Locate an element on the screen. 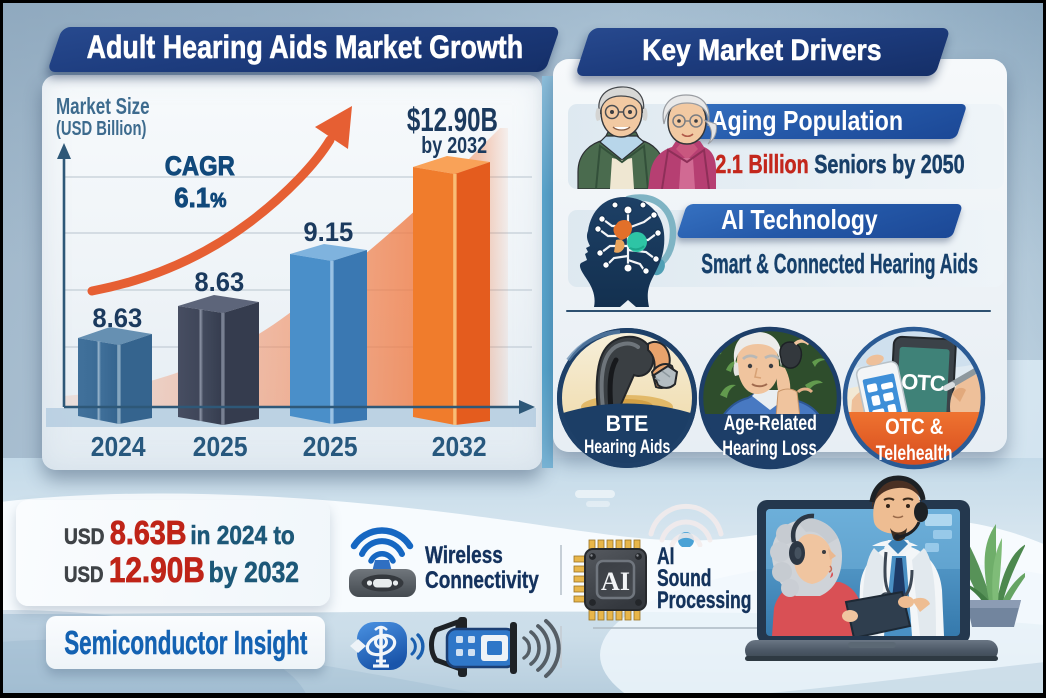 The width and height of the screenshot is (1046, 698). svg-text: AI is located at coordinates (615, 581).